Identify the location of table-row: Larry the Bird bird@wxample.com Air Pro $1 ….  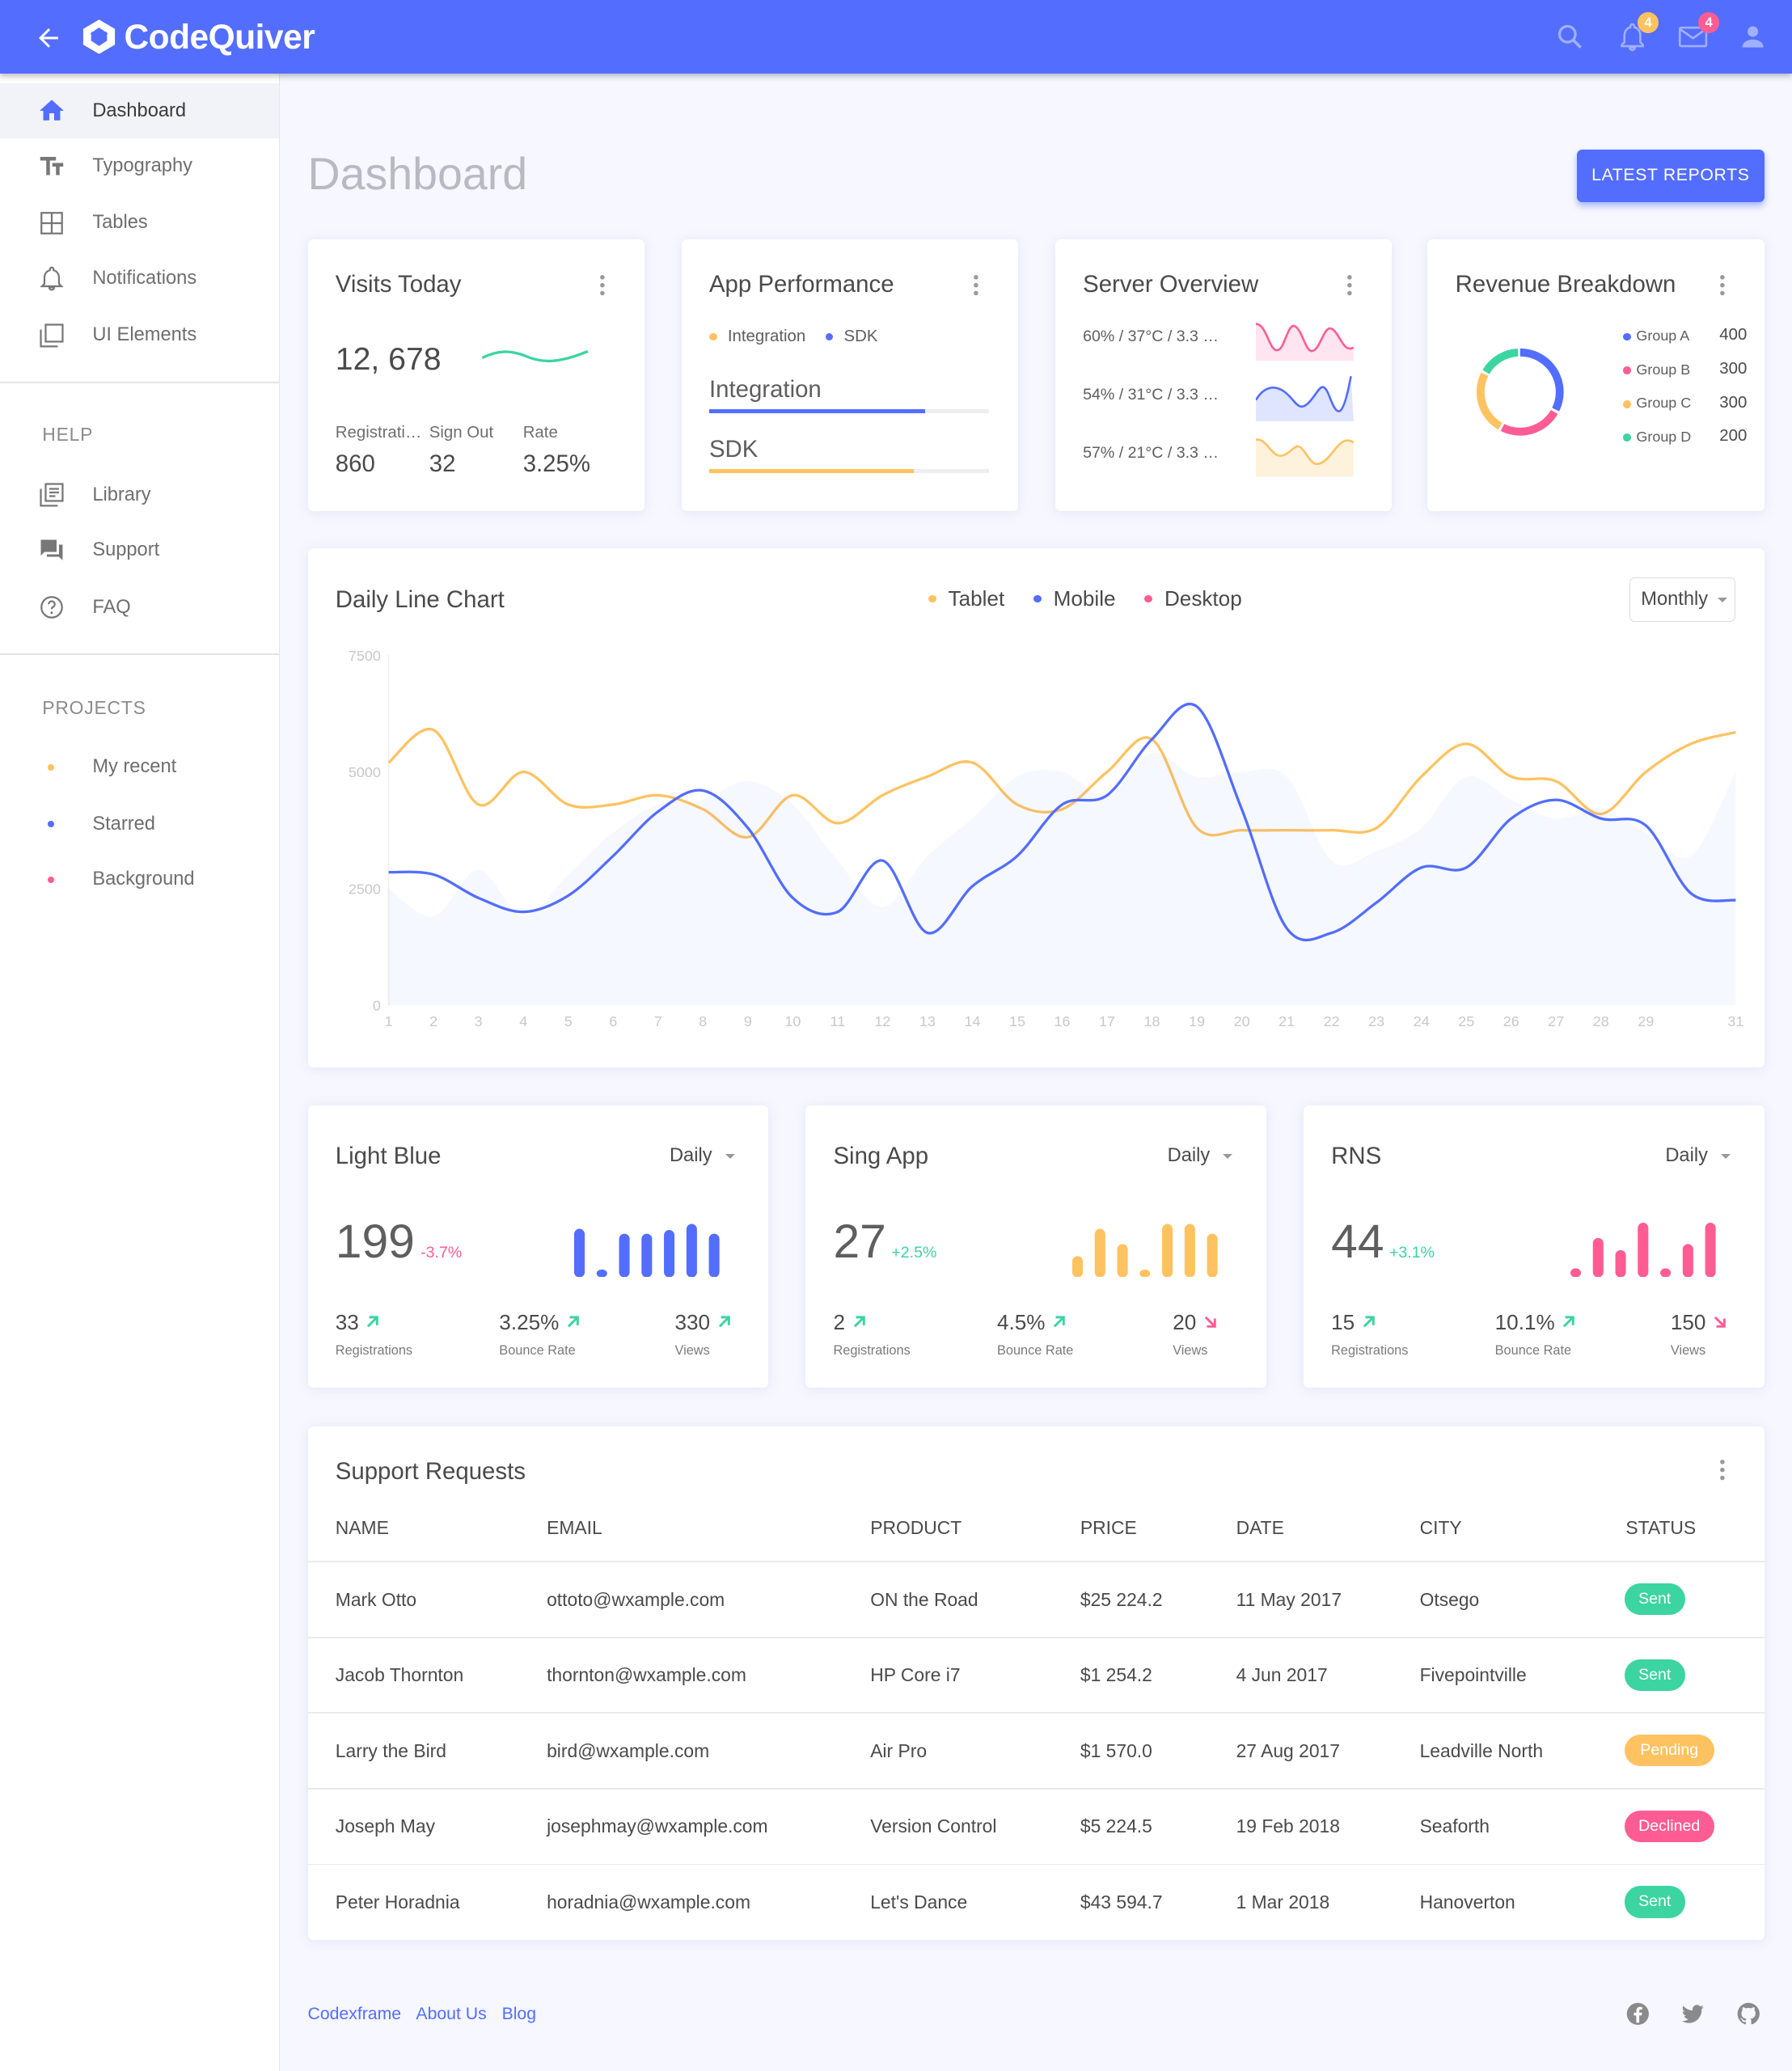
(1036, 1749).